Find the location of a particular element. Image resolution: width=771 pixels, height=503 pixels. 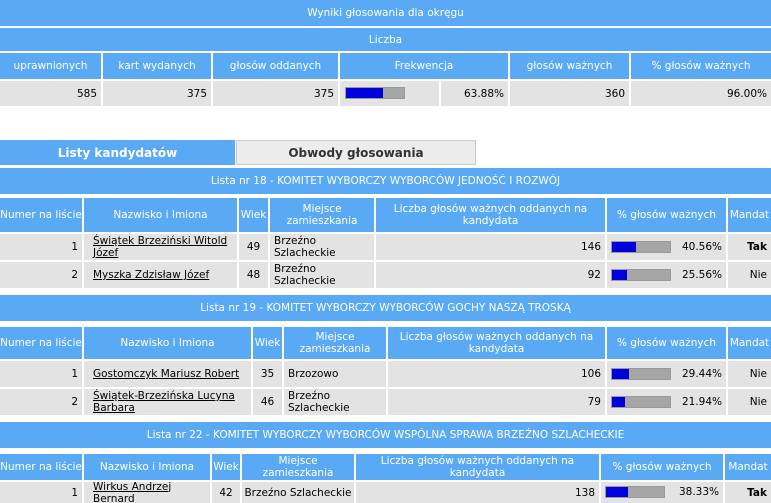

row-name: Świątek-Brzezińska Lucyna Barbara is located at coordinates (167, 402).